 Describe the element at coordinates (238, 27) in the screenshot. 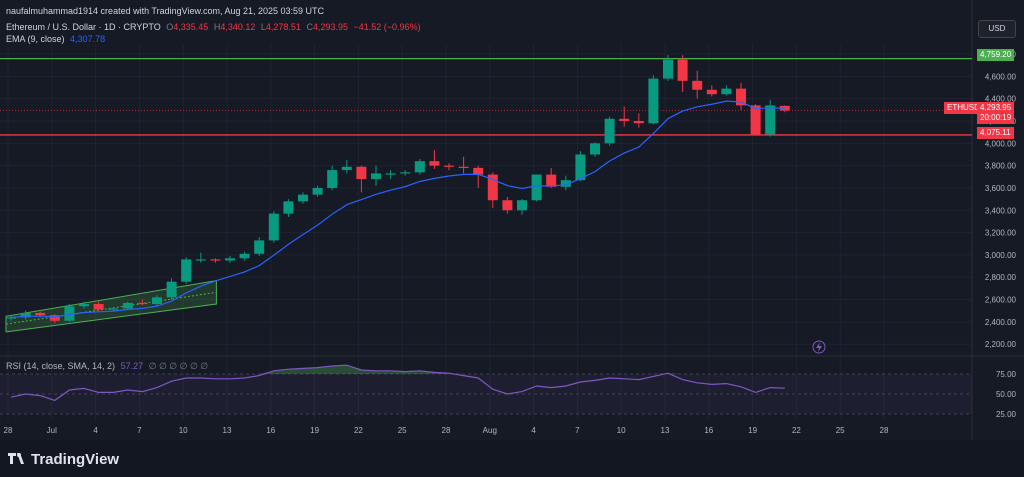

I see `ohlc-high: 4,340.12` at that location.